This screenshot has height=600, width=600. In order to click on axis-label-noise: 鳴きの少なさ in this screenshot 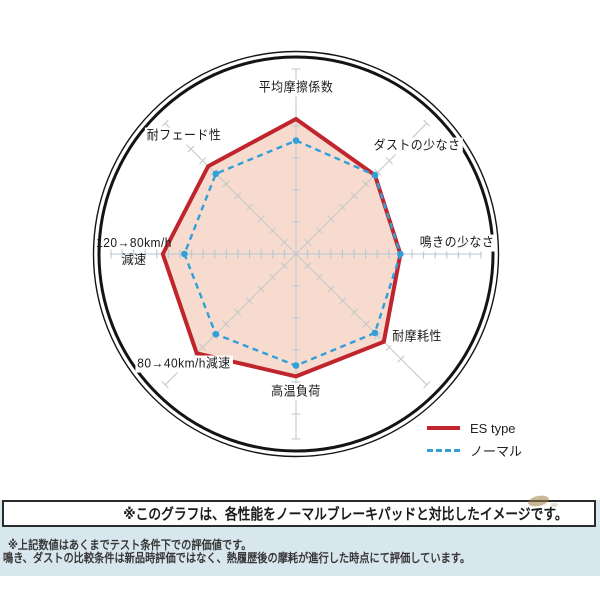, I will do `click(457, 243)`.